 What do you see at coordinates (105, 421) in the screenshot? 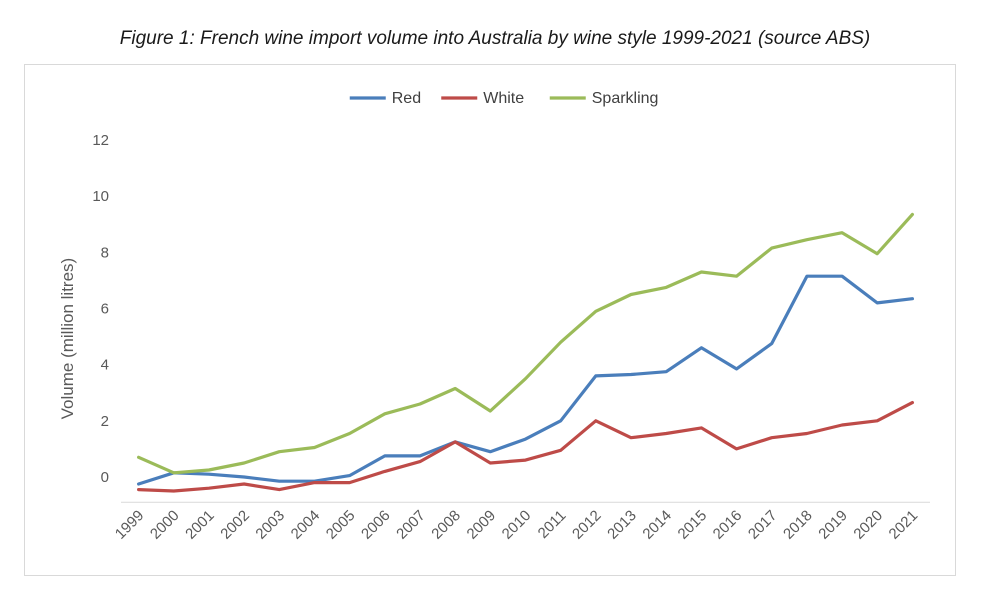
I see `y-tick-label: 2` at bounding box center [105, 421].